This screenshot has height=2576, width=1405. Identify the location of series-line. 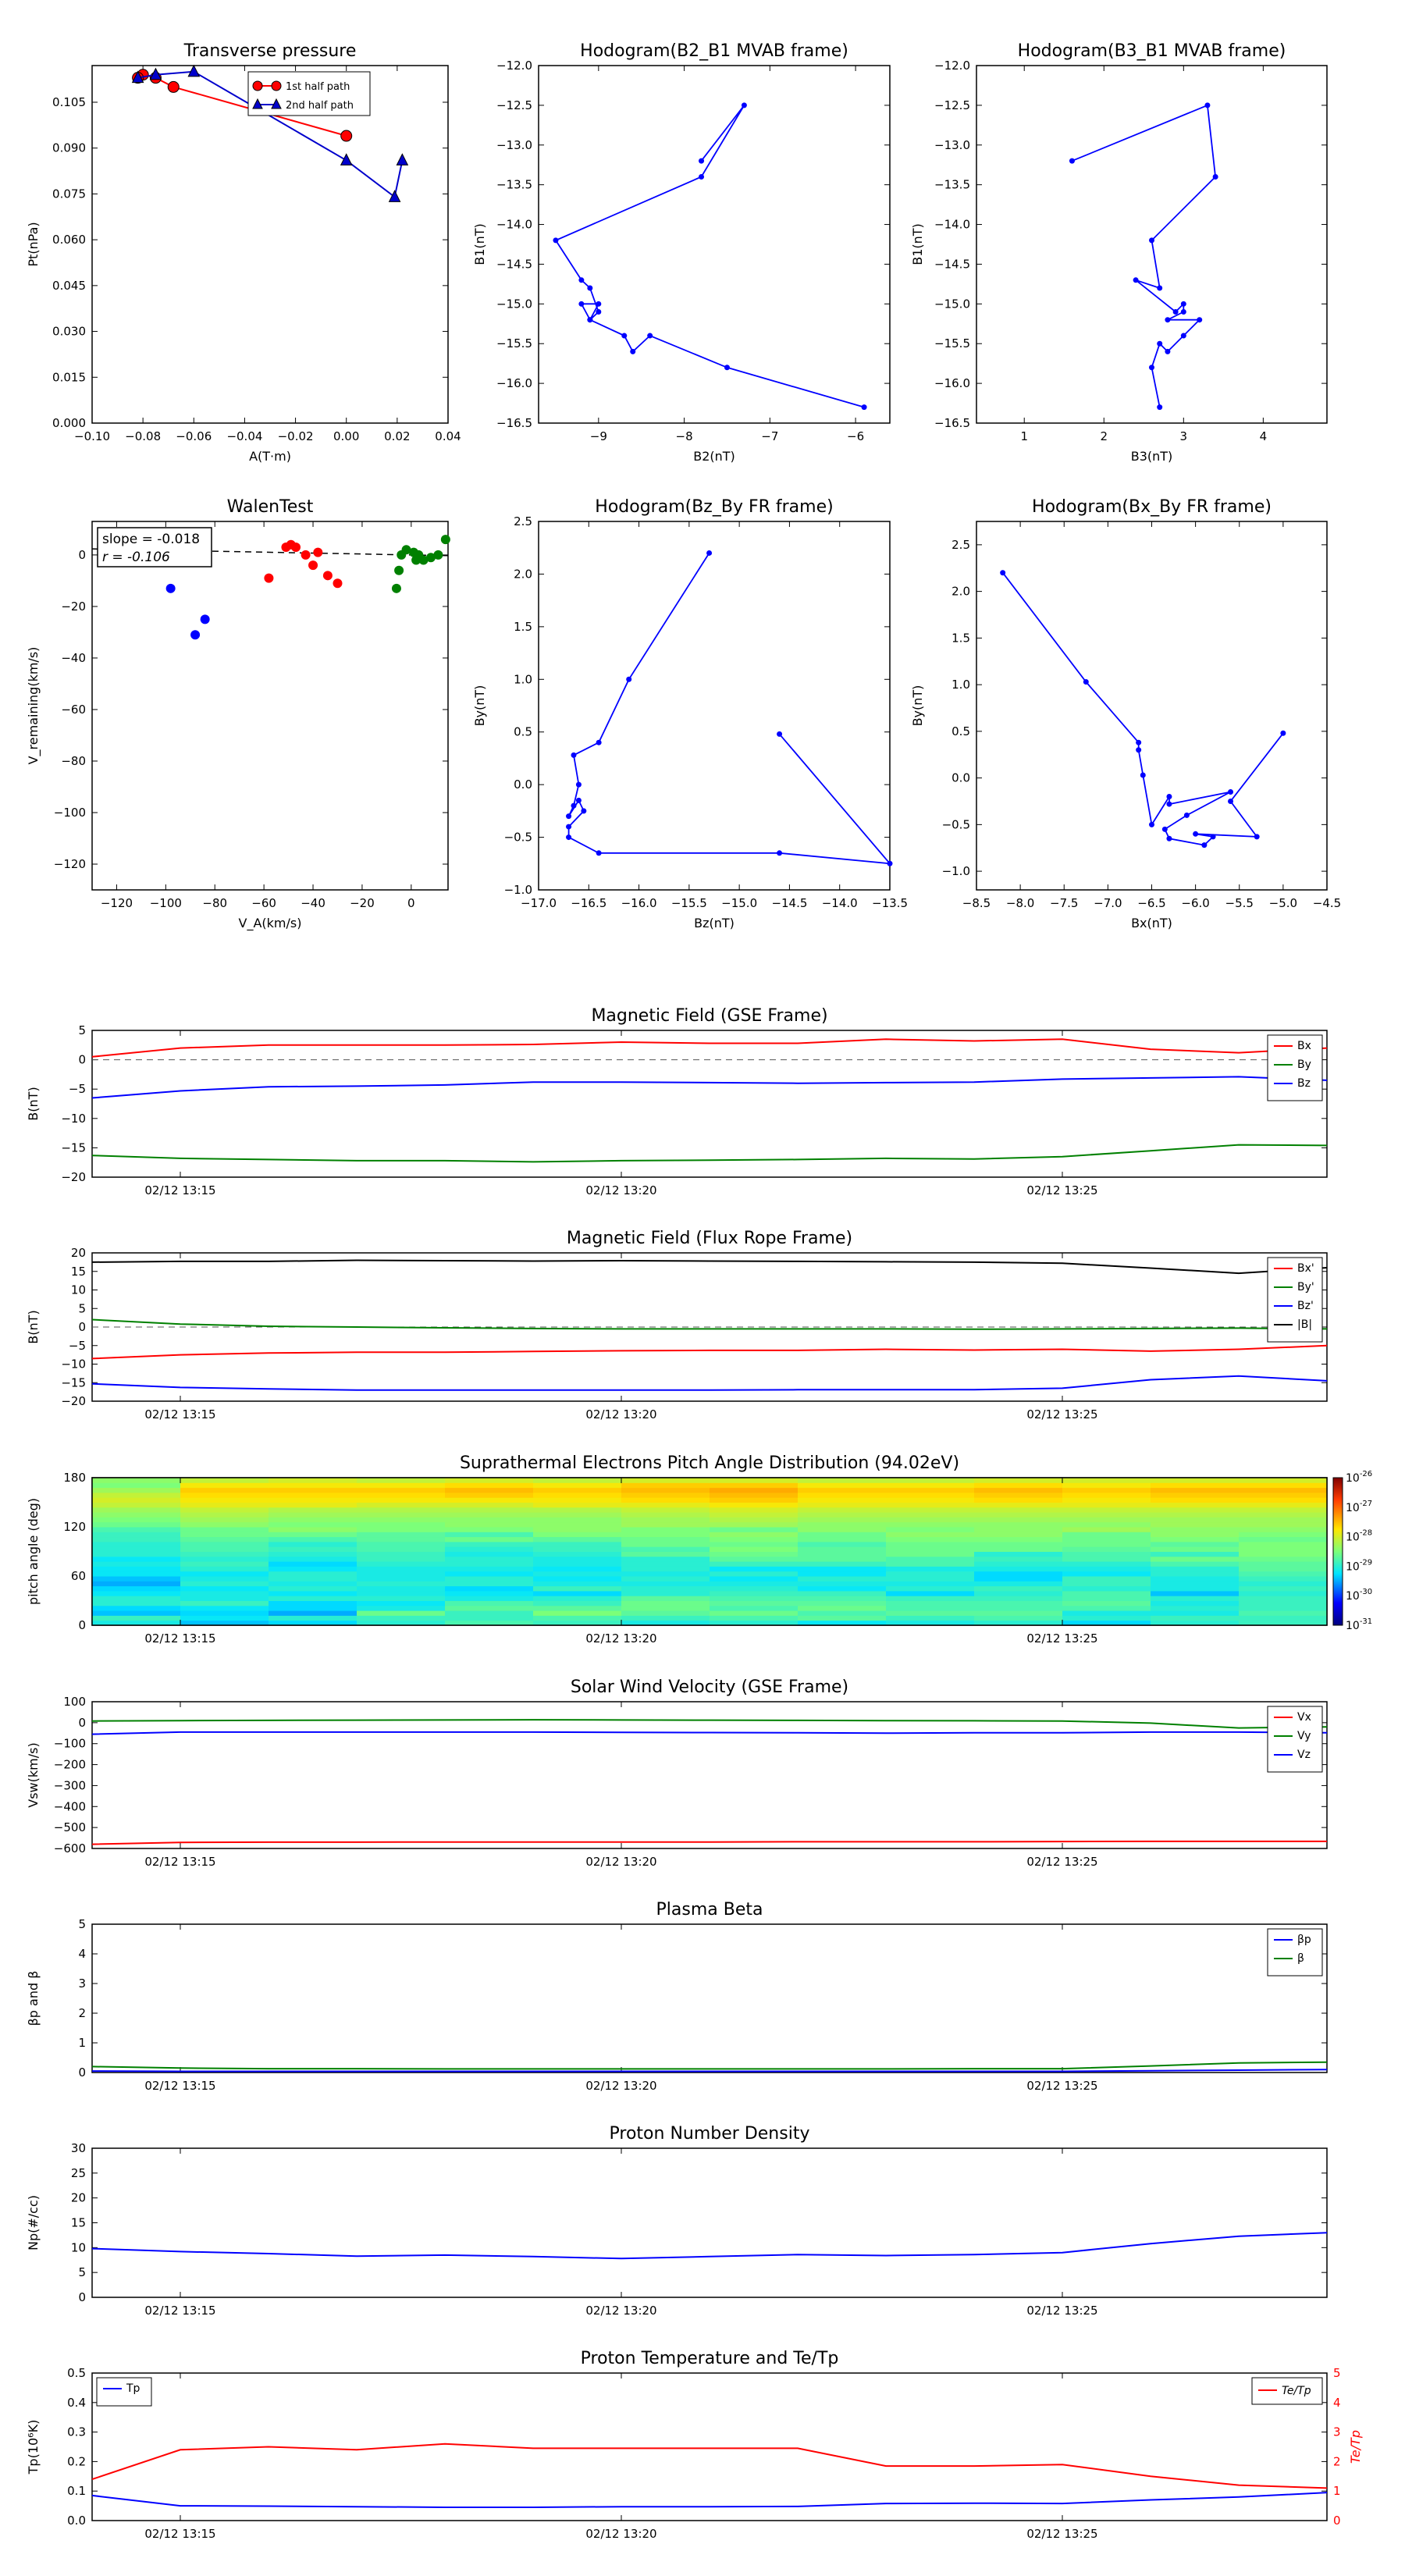
(729, 709).